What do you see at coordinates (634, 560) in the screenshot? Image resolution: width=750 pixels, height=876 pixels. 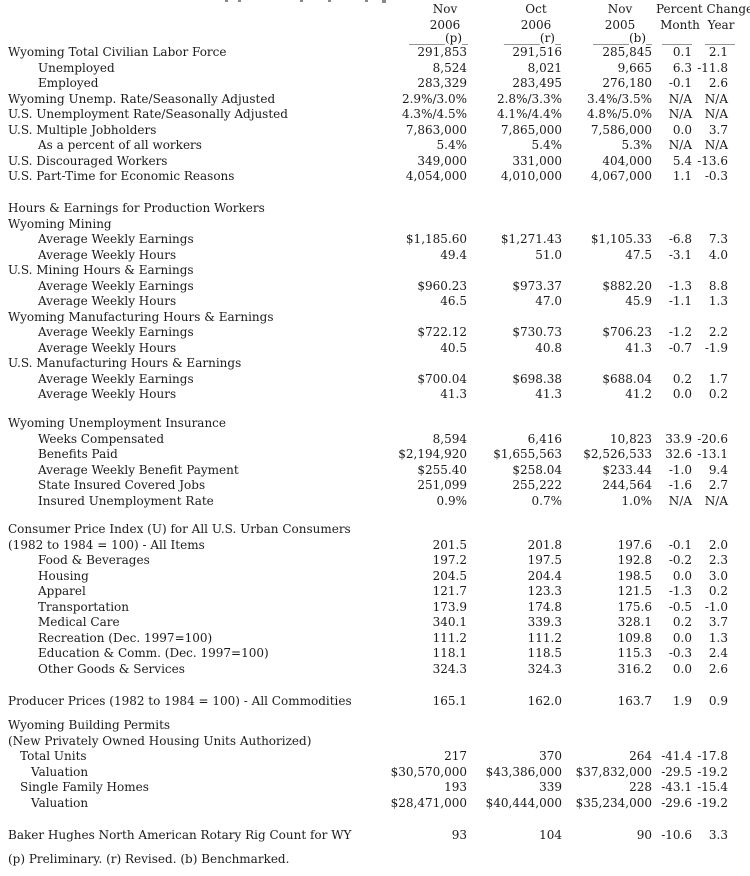 I see `cell-nov-2005: 192.8` at bounding box center [634, 560].